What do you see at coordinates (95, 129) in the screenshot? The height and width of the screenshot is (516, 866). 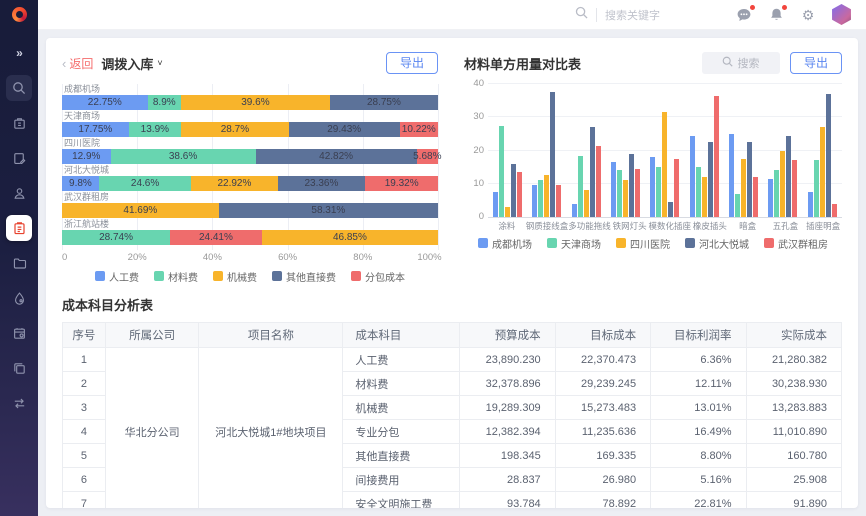 I see `bar-segment: 17.75%` at bounding box center [95, 129].